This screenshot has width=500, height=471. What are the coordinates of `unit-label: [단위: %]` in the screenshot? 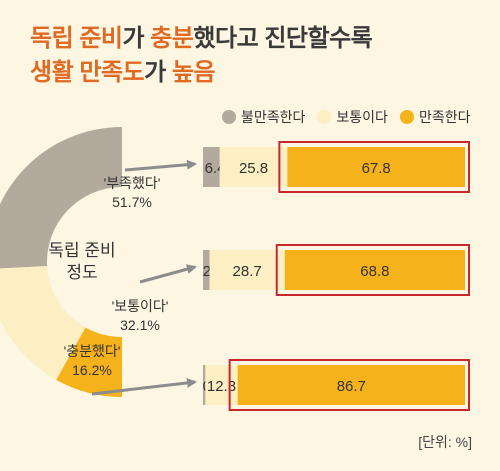 It's located at (445, 442).